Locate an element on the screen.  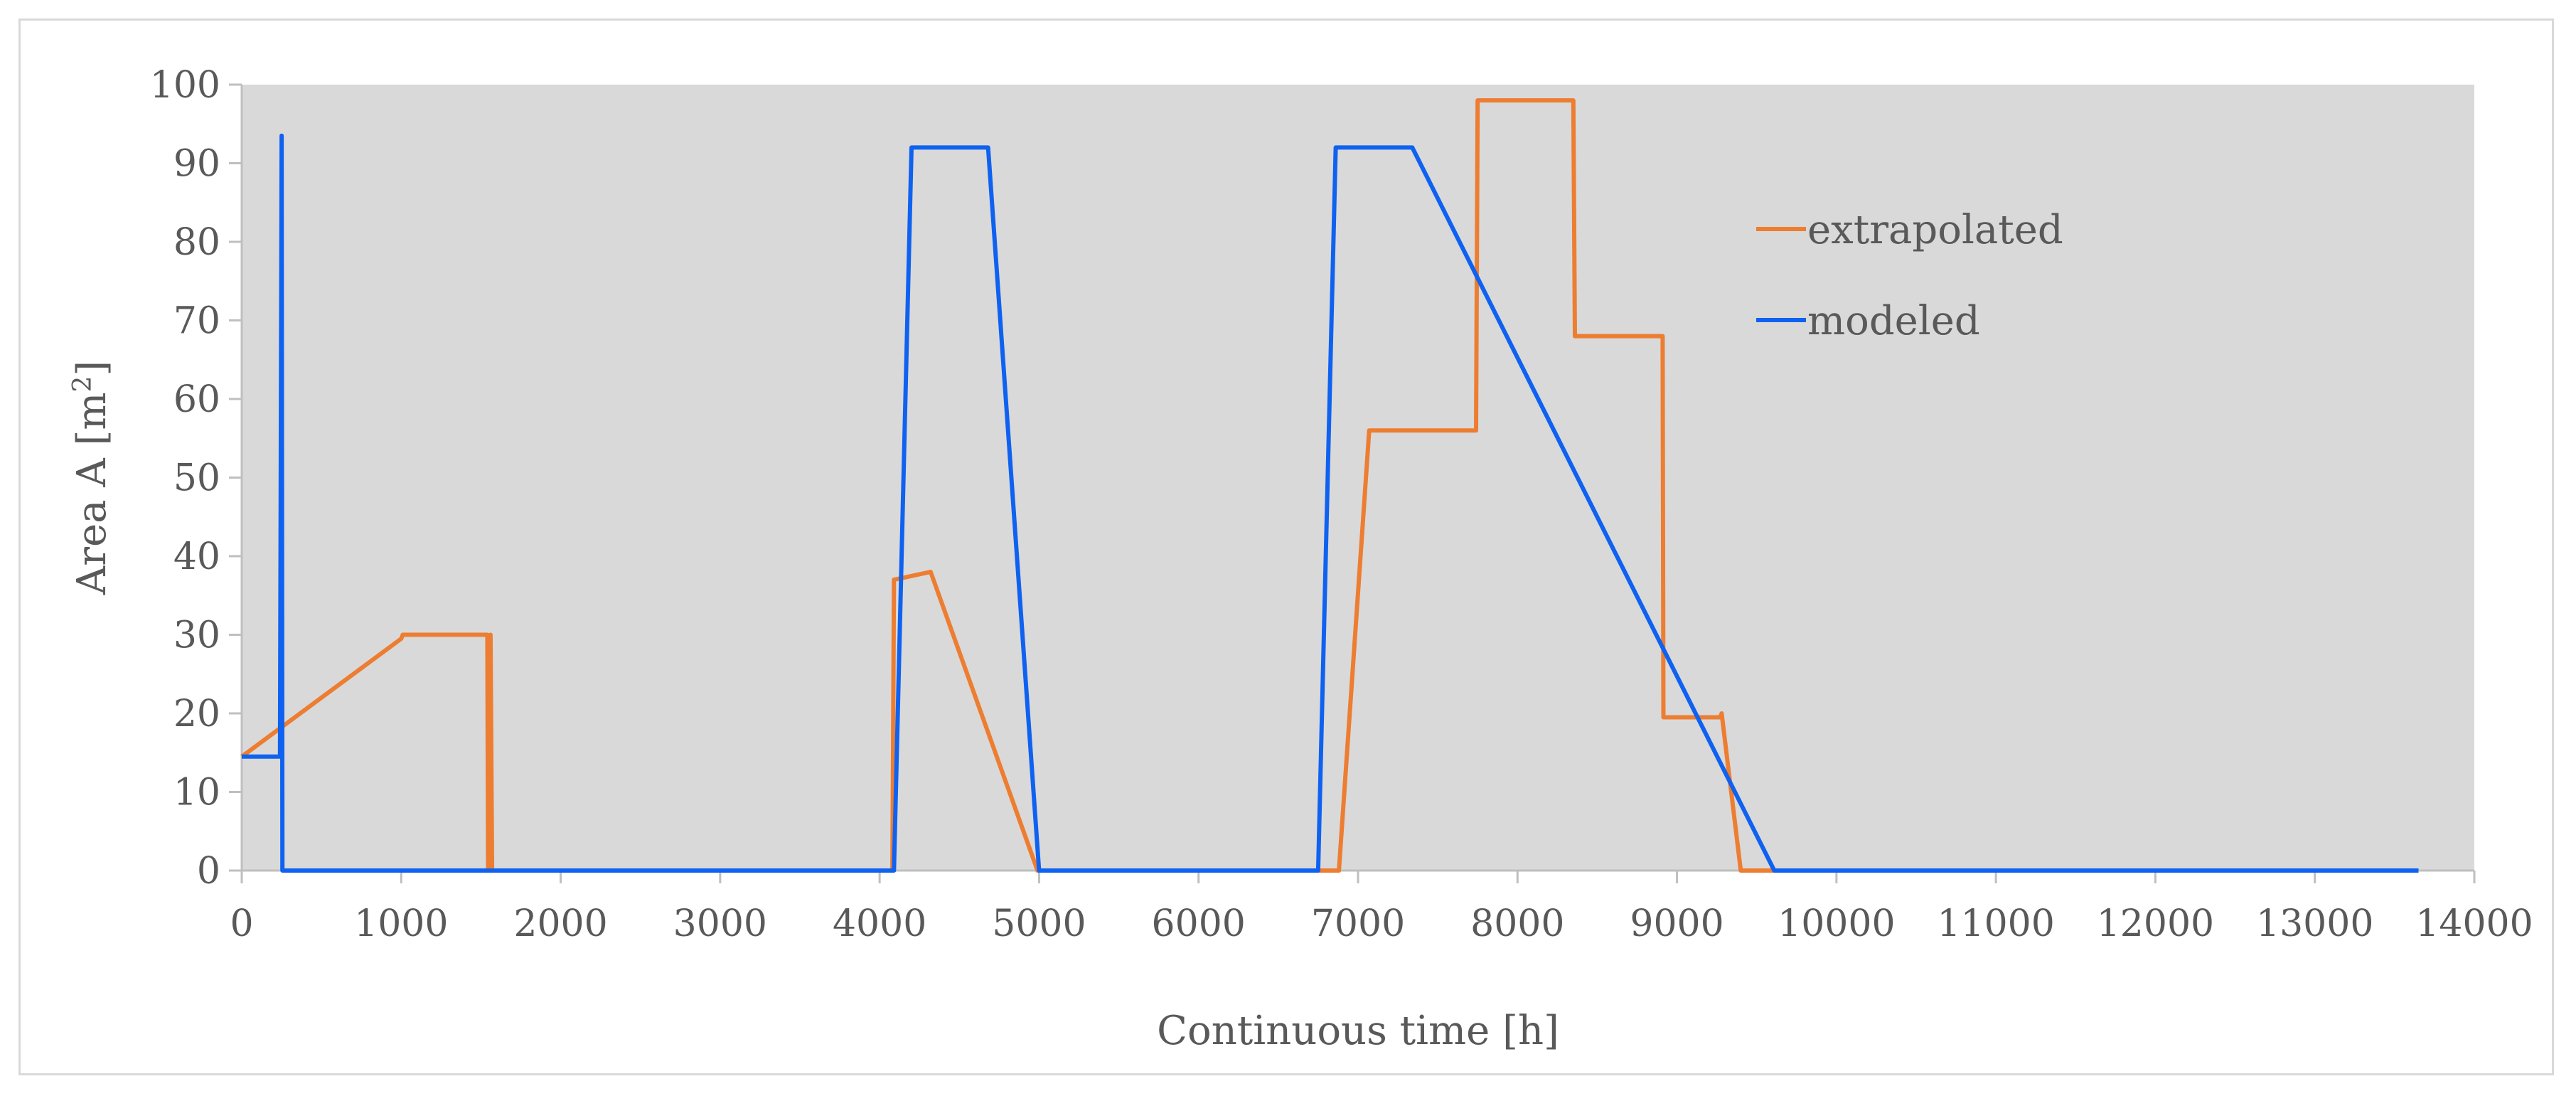
y-tick-label: 70 is located at coordinates (196, 321).